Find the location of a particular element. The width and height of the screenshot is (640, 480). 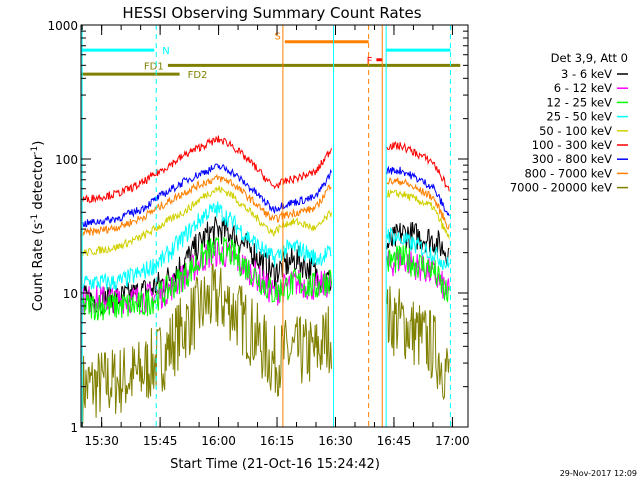

x-tick-label: 15:30 is located at coordinates (101, 441).